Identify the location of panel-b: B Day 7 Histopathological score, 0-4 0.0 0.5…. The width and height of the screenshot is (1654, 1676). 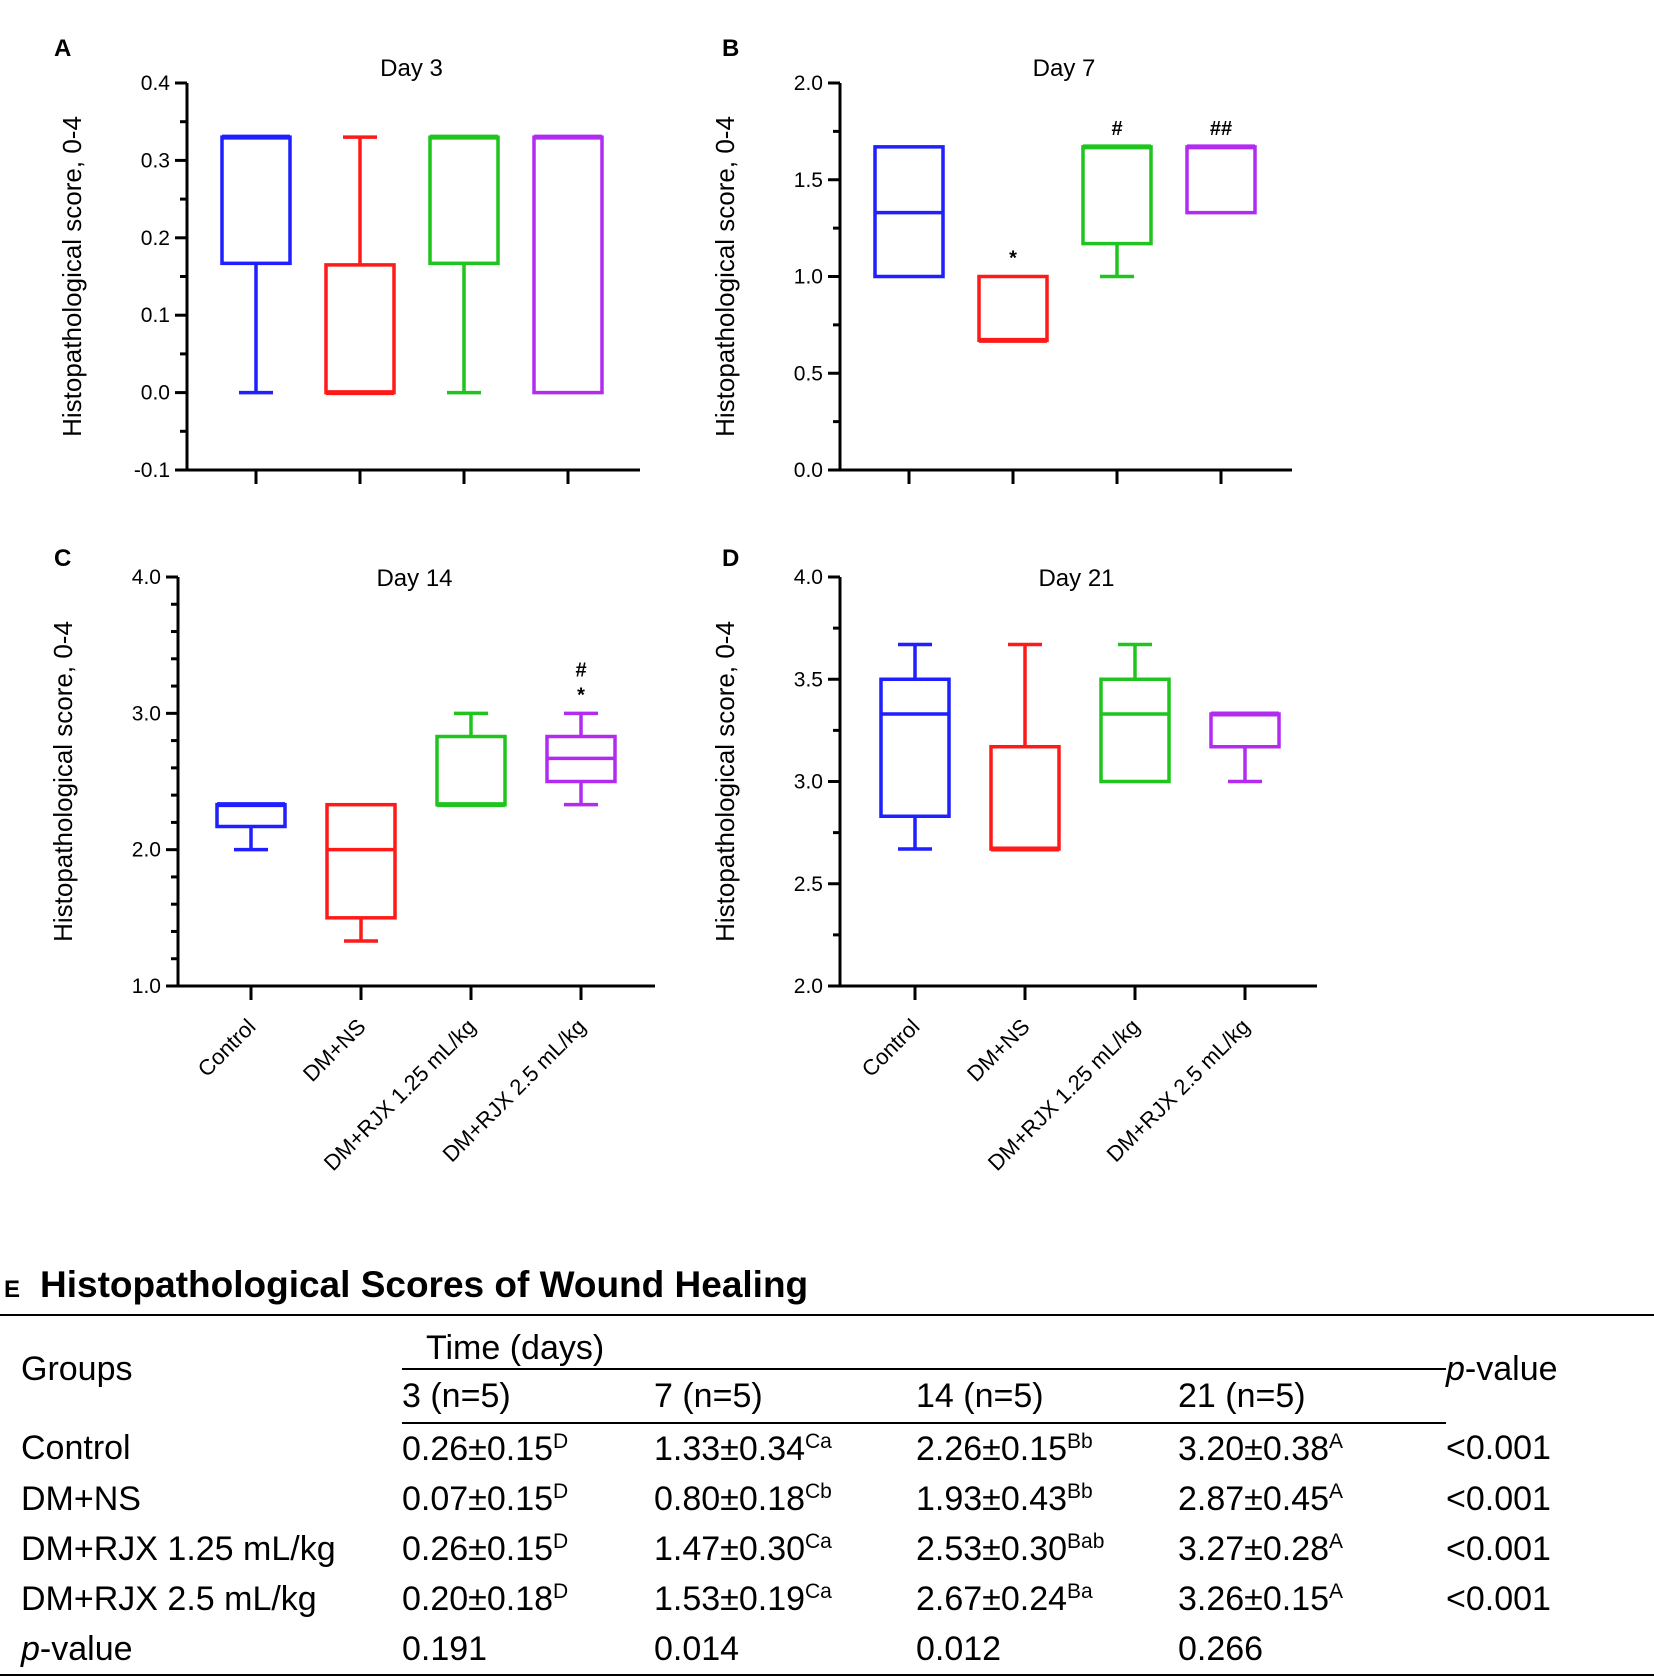
(1001, 259).